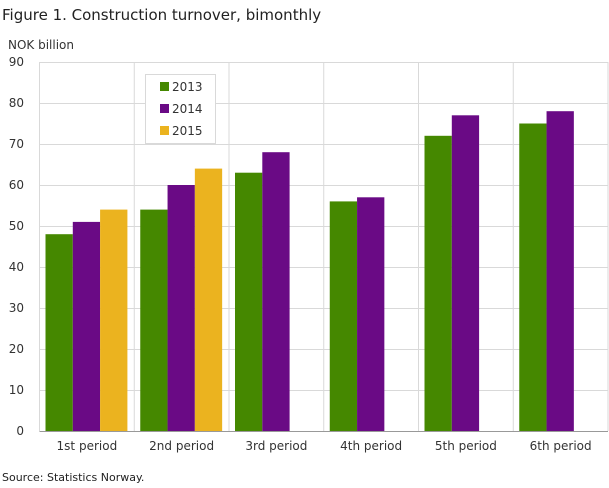 This screenshot has width=609, height=488. Describe the element at coordinates (187, 87) in the screenshot. I see `legend-label: 2013` at that location.